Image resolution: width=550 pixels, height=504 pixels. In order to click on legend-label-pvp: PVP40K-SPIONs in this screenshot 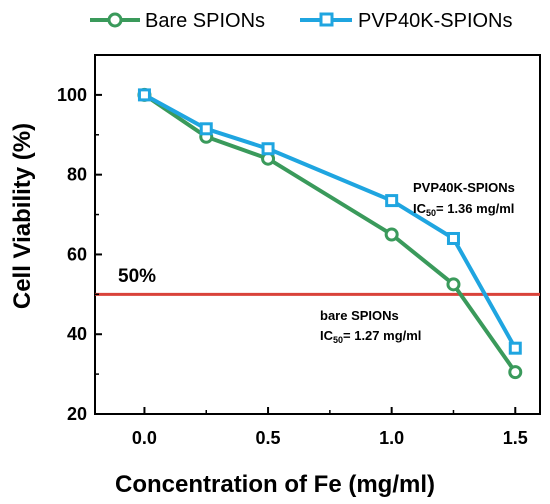, I will do `click(435, 21)`.